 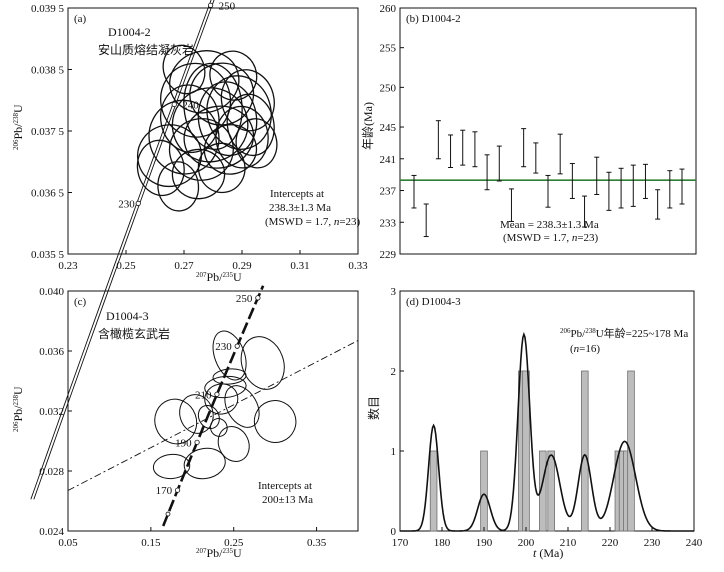 What do you see at coordinates (694, 543) in the screenshot?
I see `d-x-tick-label: 240` at bounding box center [694, 543].